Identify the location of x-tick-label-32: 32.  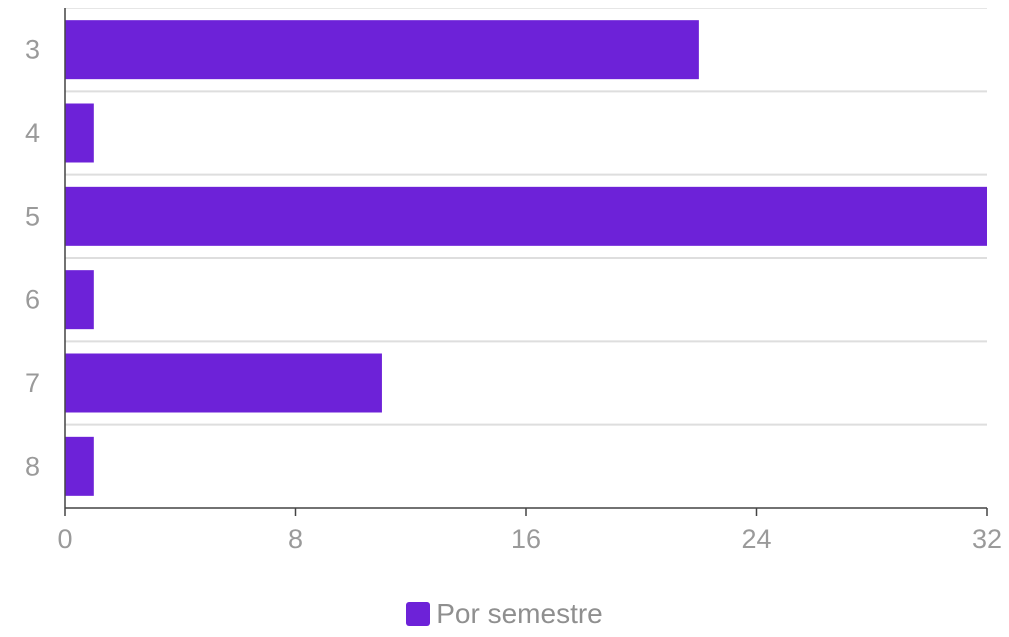
(987, 539).